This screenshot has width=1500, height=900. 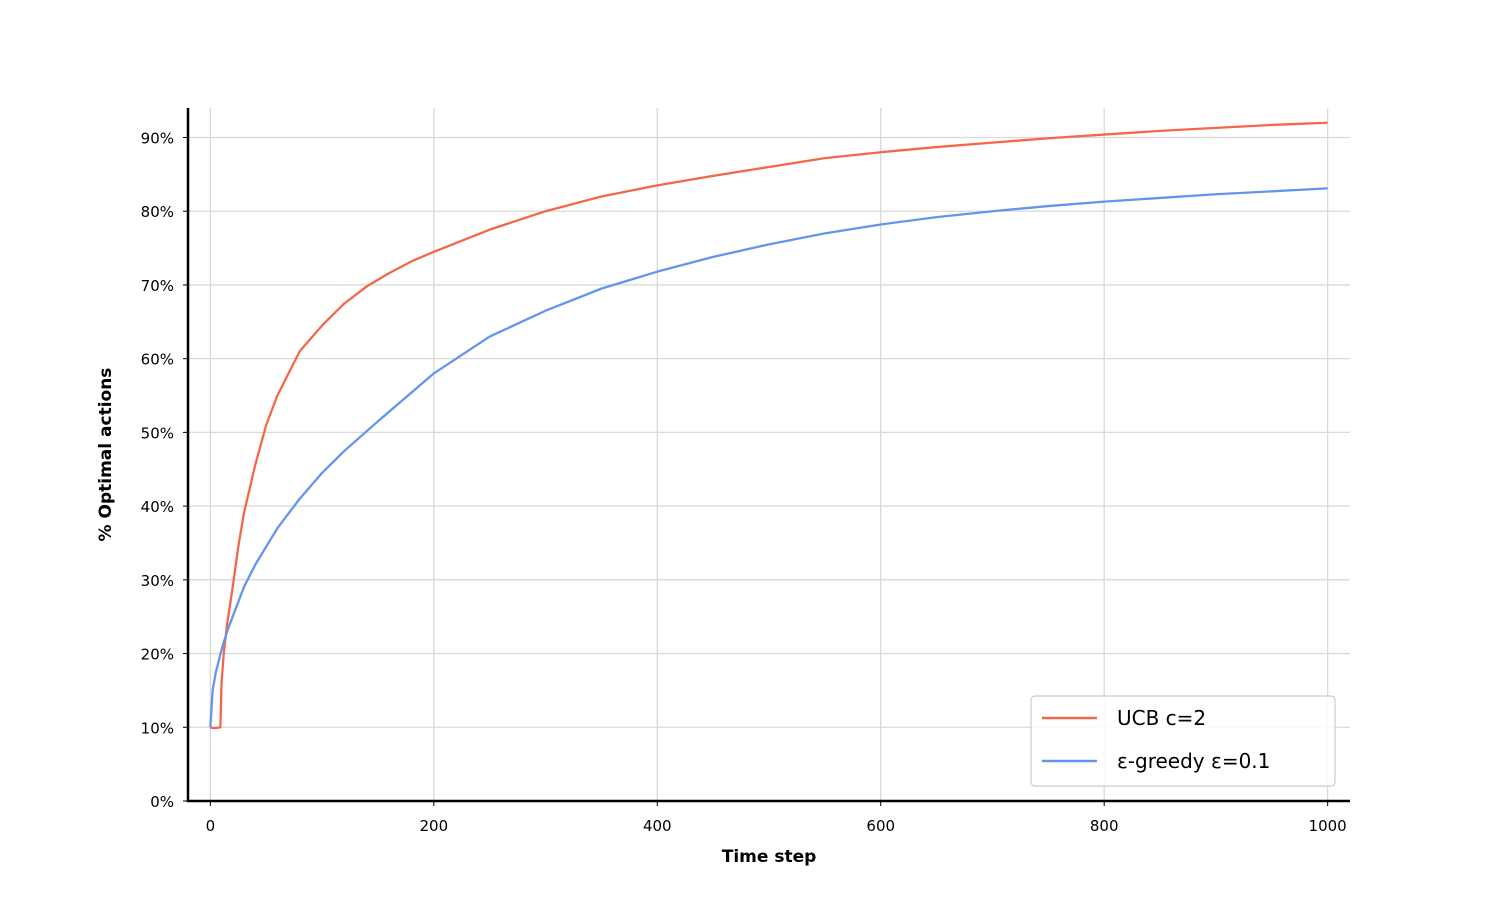 What do you see at coordinates (769, 857) in the screenshot?
I see `x-axis-title: Time step` at bounding box center [769, 857].